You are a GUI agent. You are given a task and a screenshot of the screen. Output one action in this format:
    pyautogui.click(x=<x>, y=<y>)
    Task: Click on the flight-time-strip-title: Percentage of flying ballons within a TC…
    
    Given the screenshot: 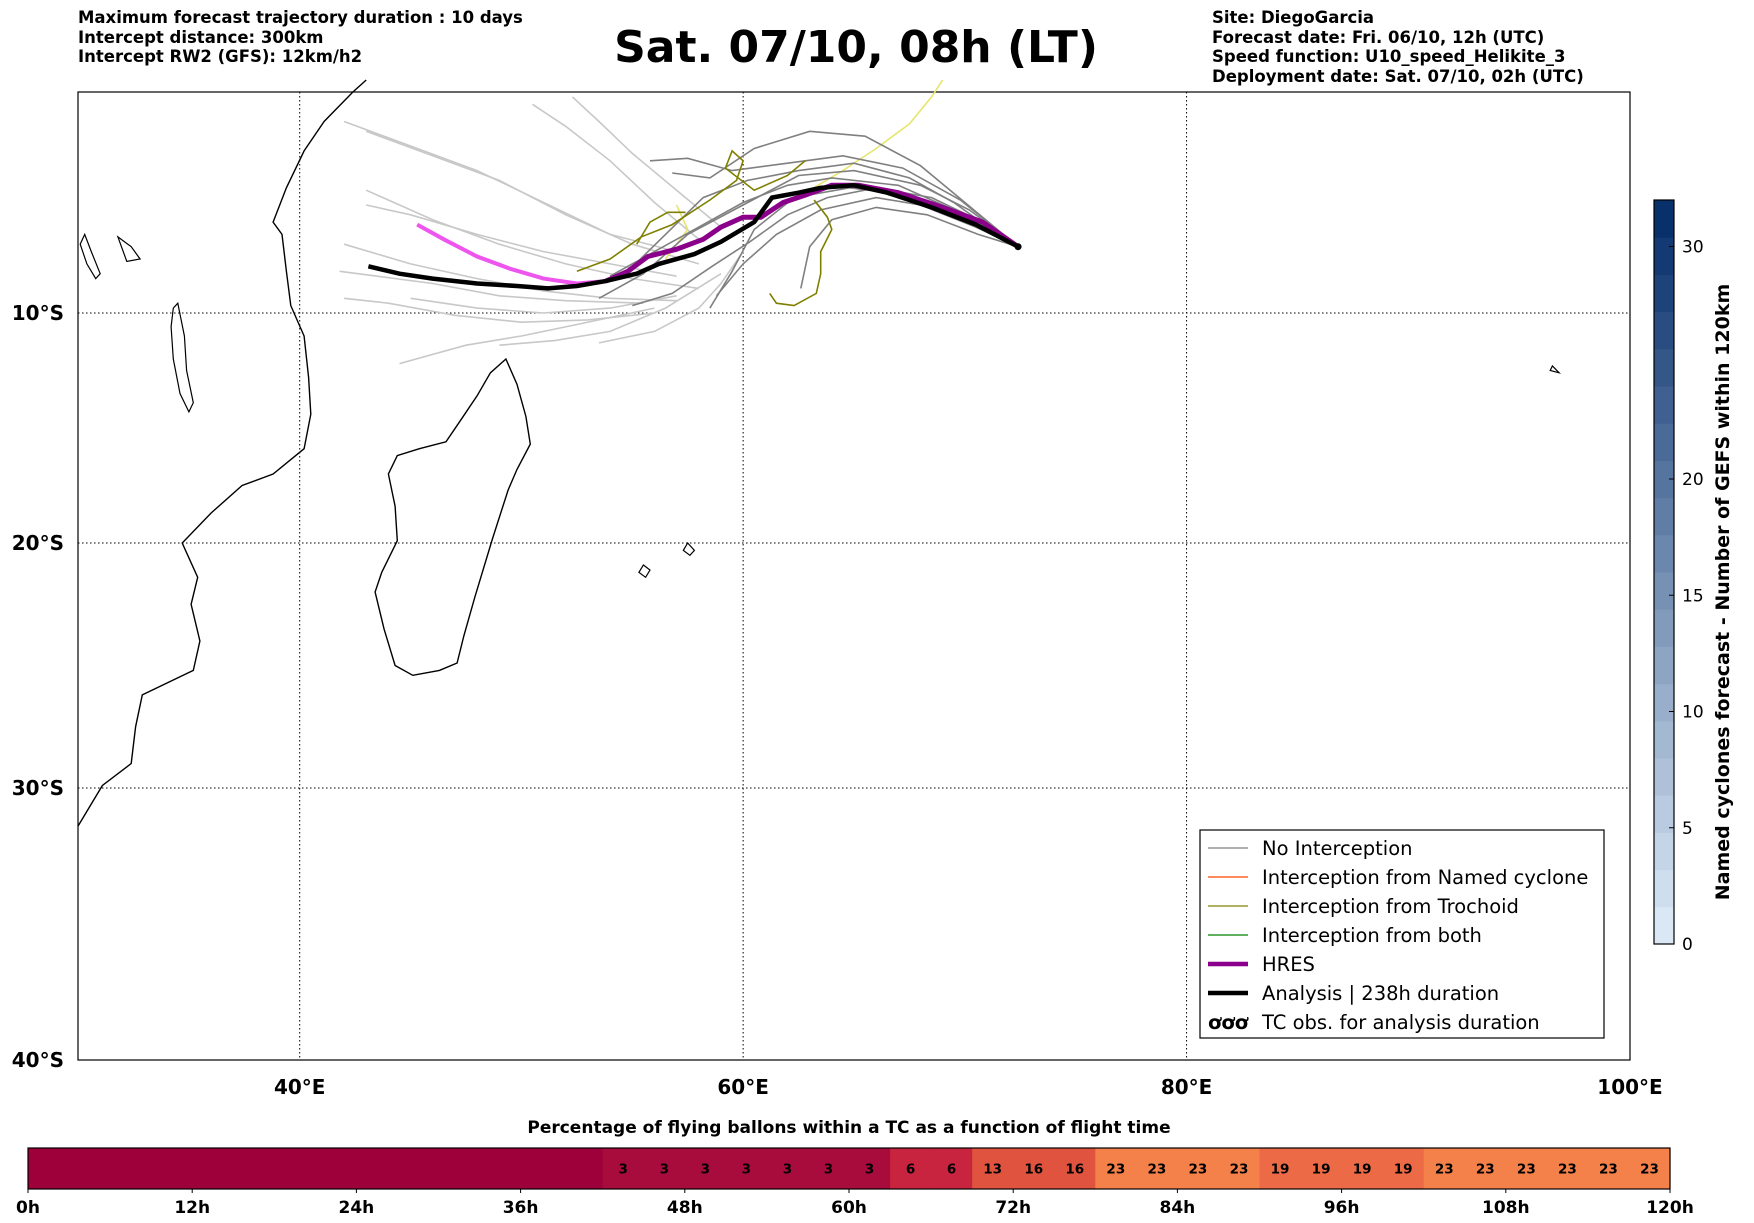 What is the action you would take?
    pyautogui.click(x=848, y=1128)
    